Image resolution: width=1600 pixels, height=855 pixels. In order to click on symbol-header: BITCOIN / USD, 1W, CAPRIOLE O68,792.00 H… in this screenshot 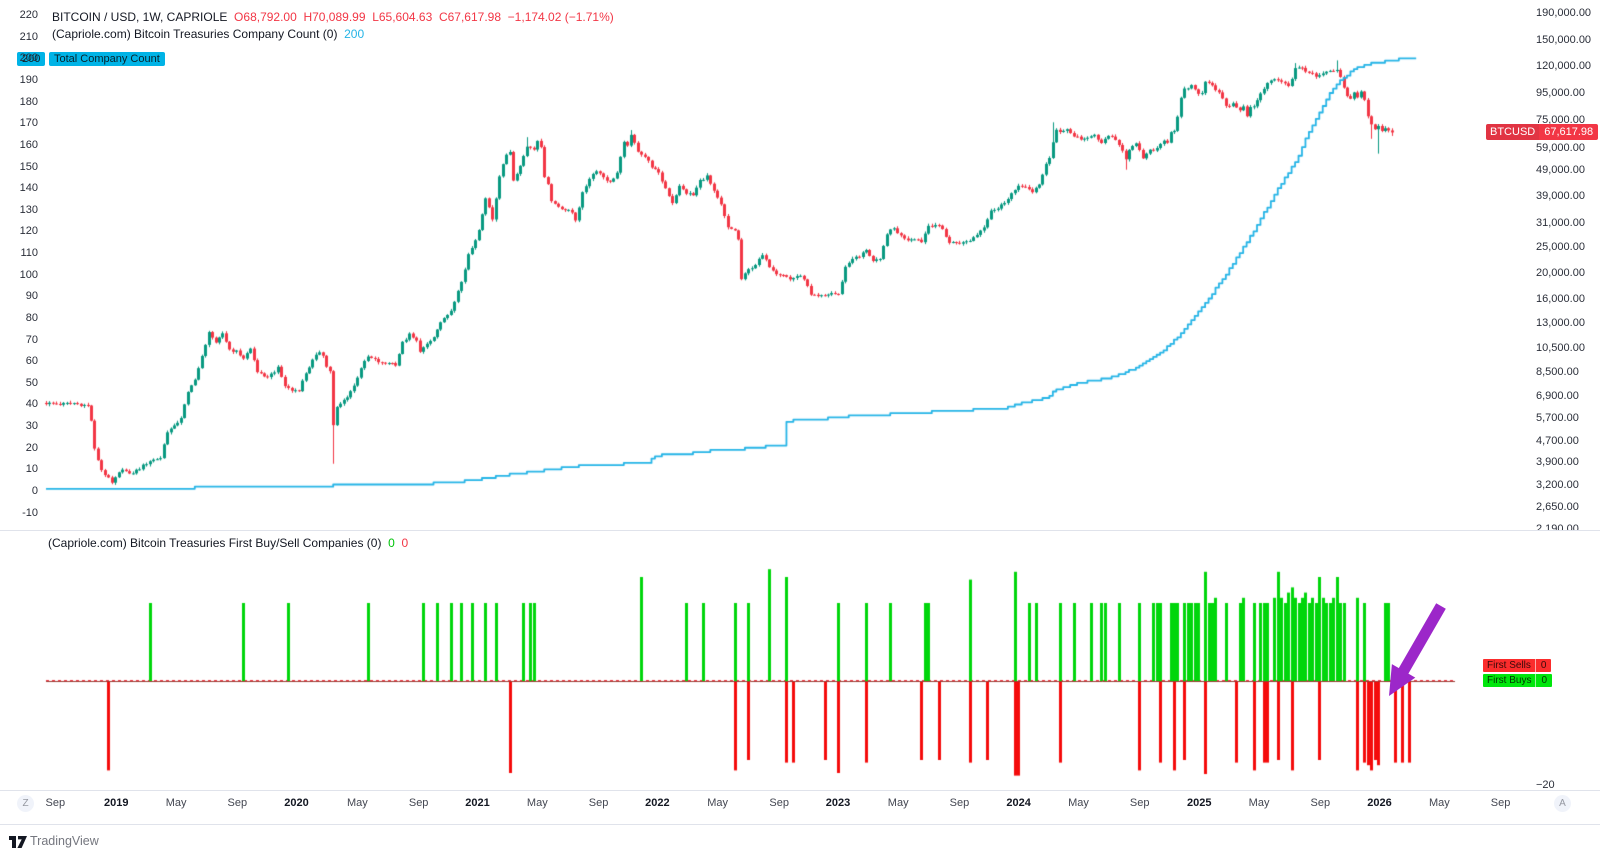, I will do `click(333, 17)`.